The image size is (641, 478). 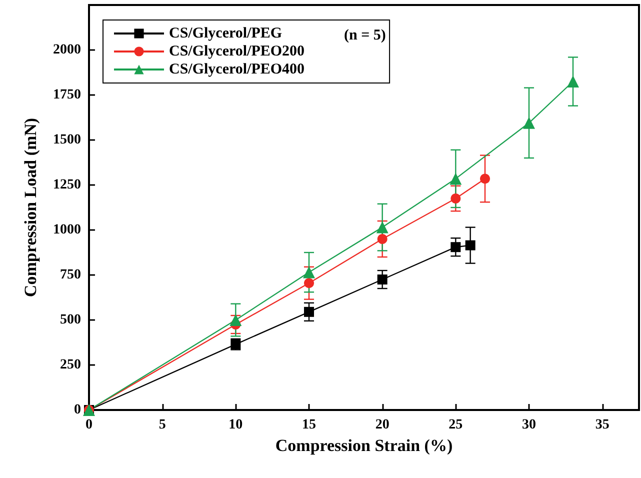 What do you see at coordinates (364, 445) in the screenshot?
I see `x-axis-title: Compression Strain (%)` at bounding box center [364, 445].